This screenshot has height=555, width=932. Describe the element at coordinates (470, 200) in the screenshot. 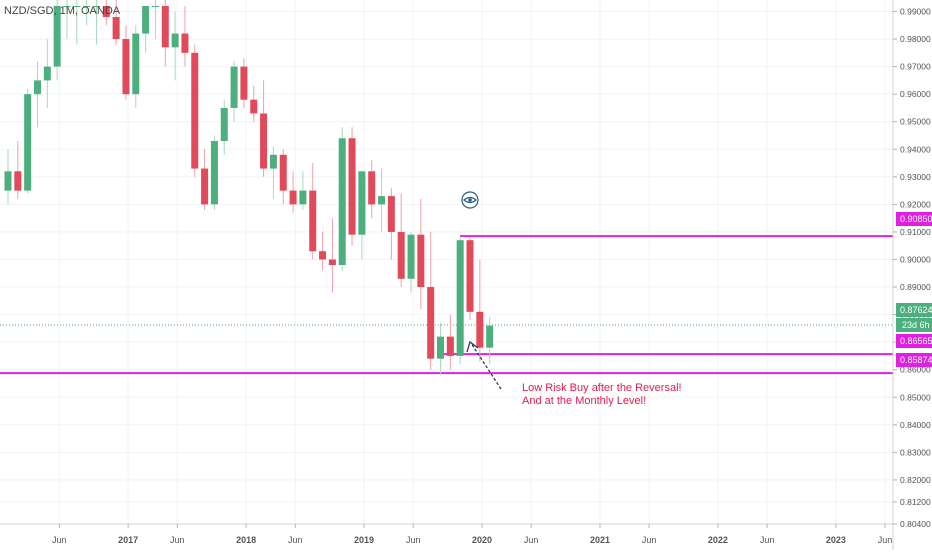

I see `eye-icon` at that location.